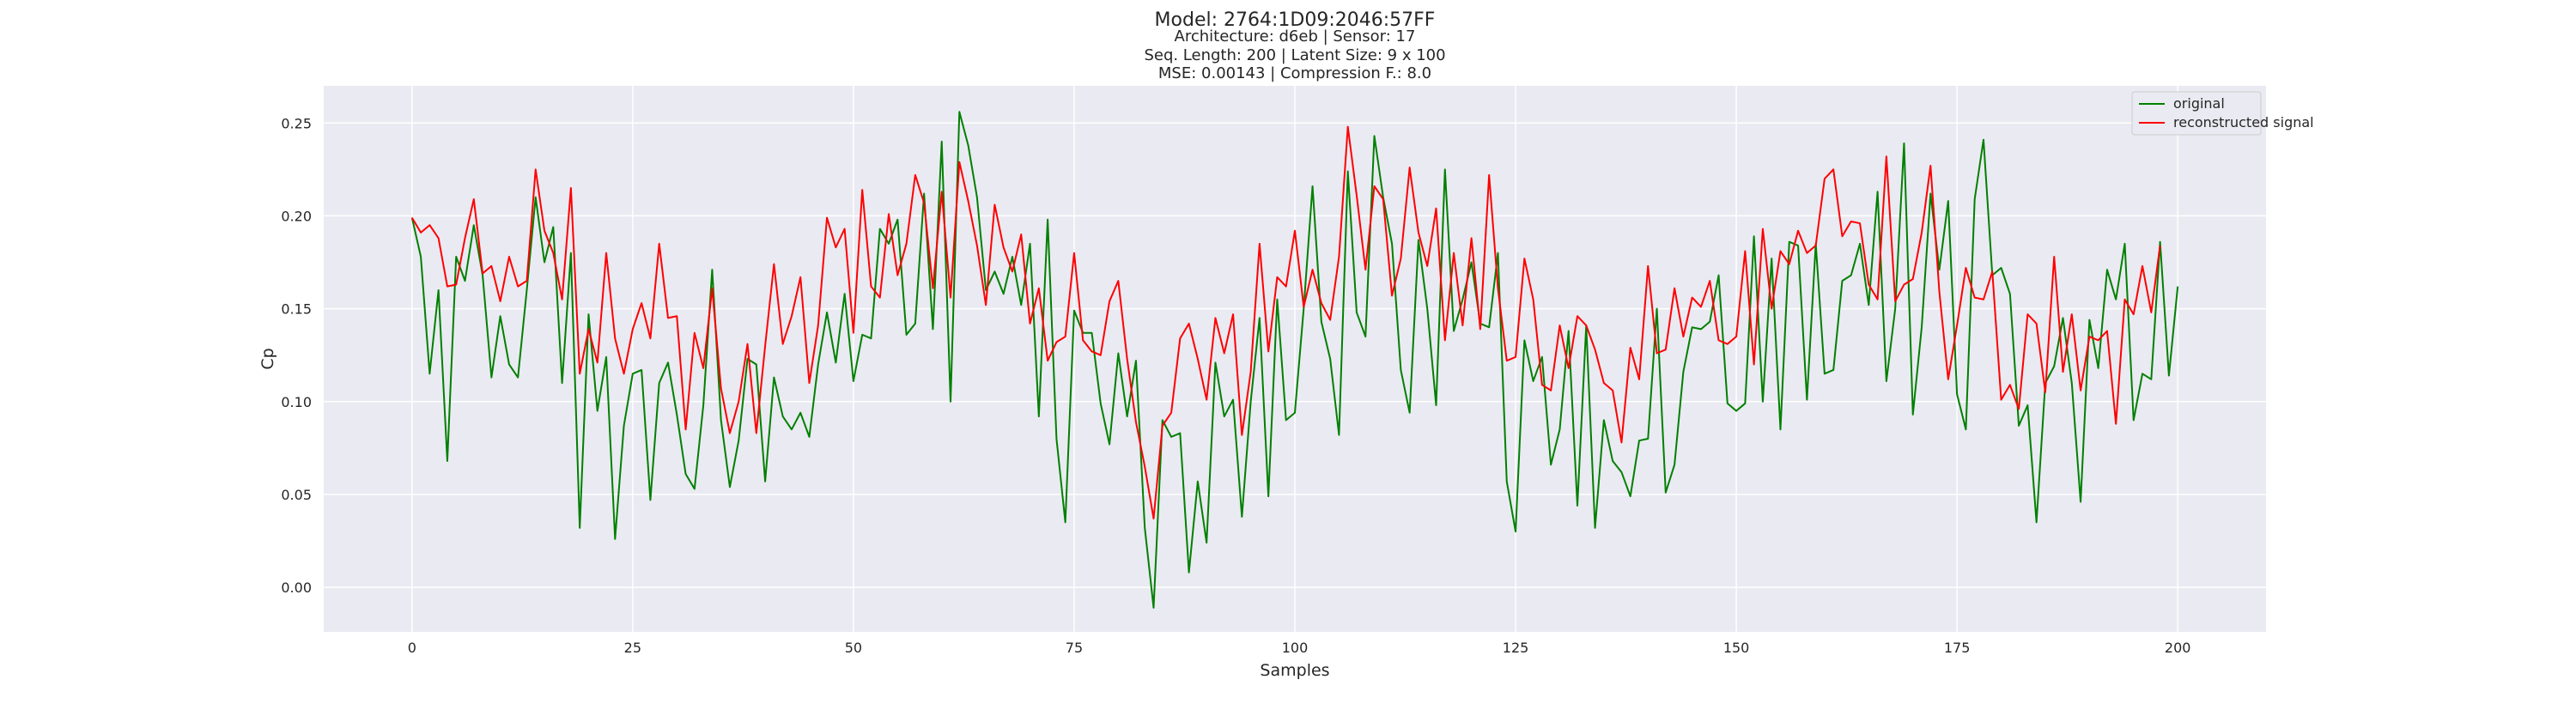  I want to click on chart-subtitle-line-1: Architecture: d6eb | Sensor: 17, so click(1295, 36).